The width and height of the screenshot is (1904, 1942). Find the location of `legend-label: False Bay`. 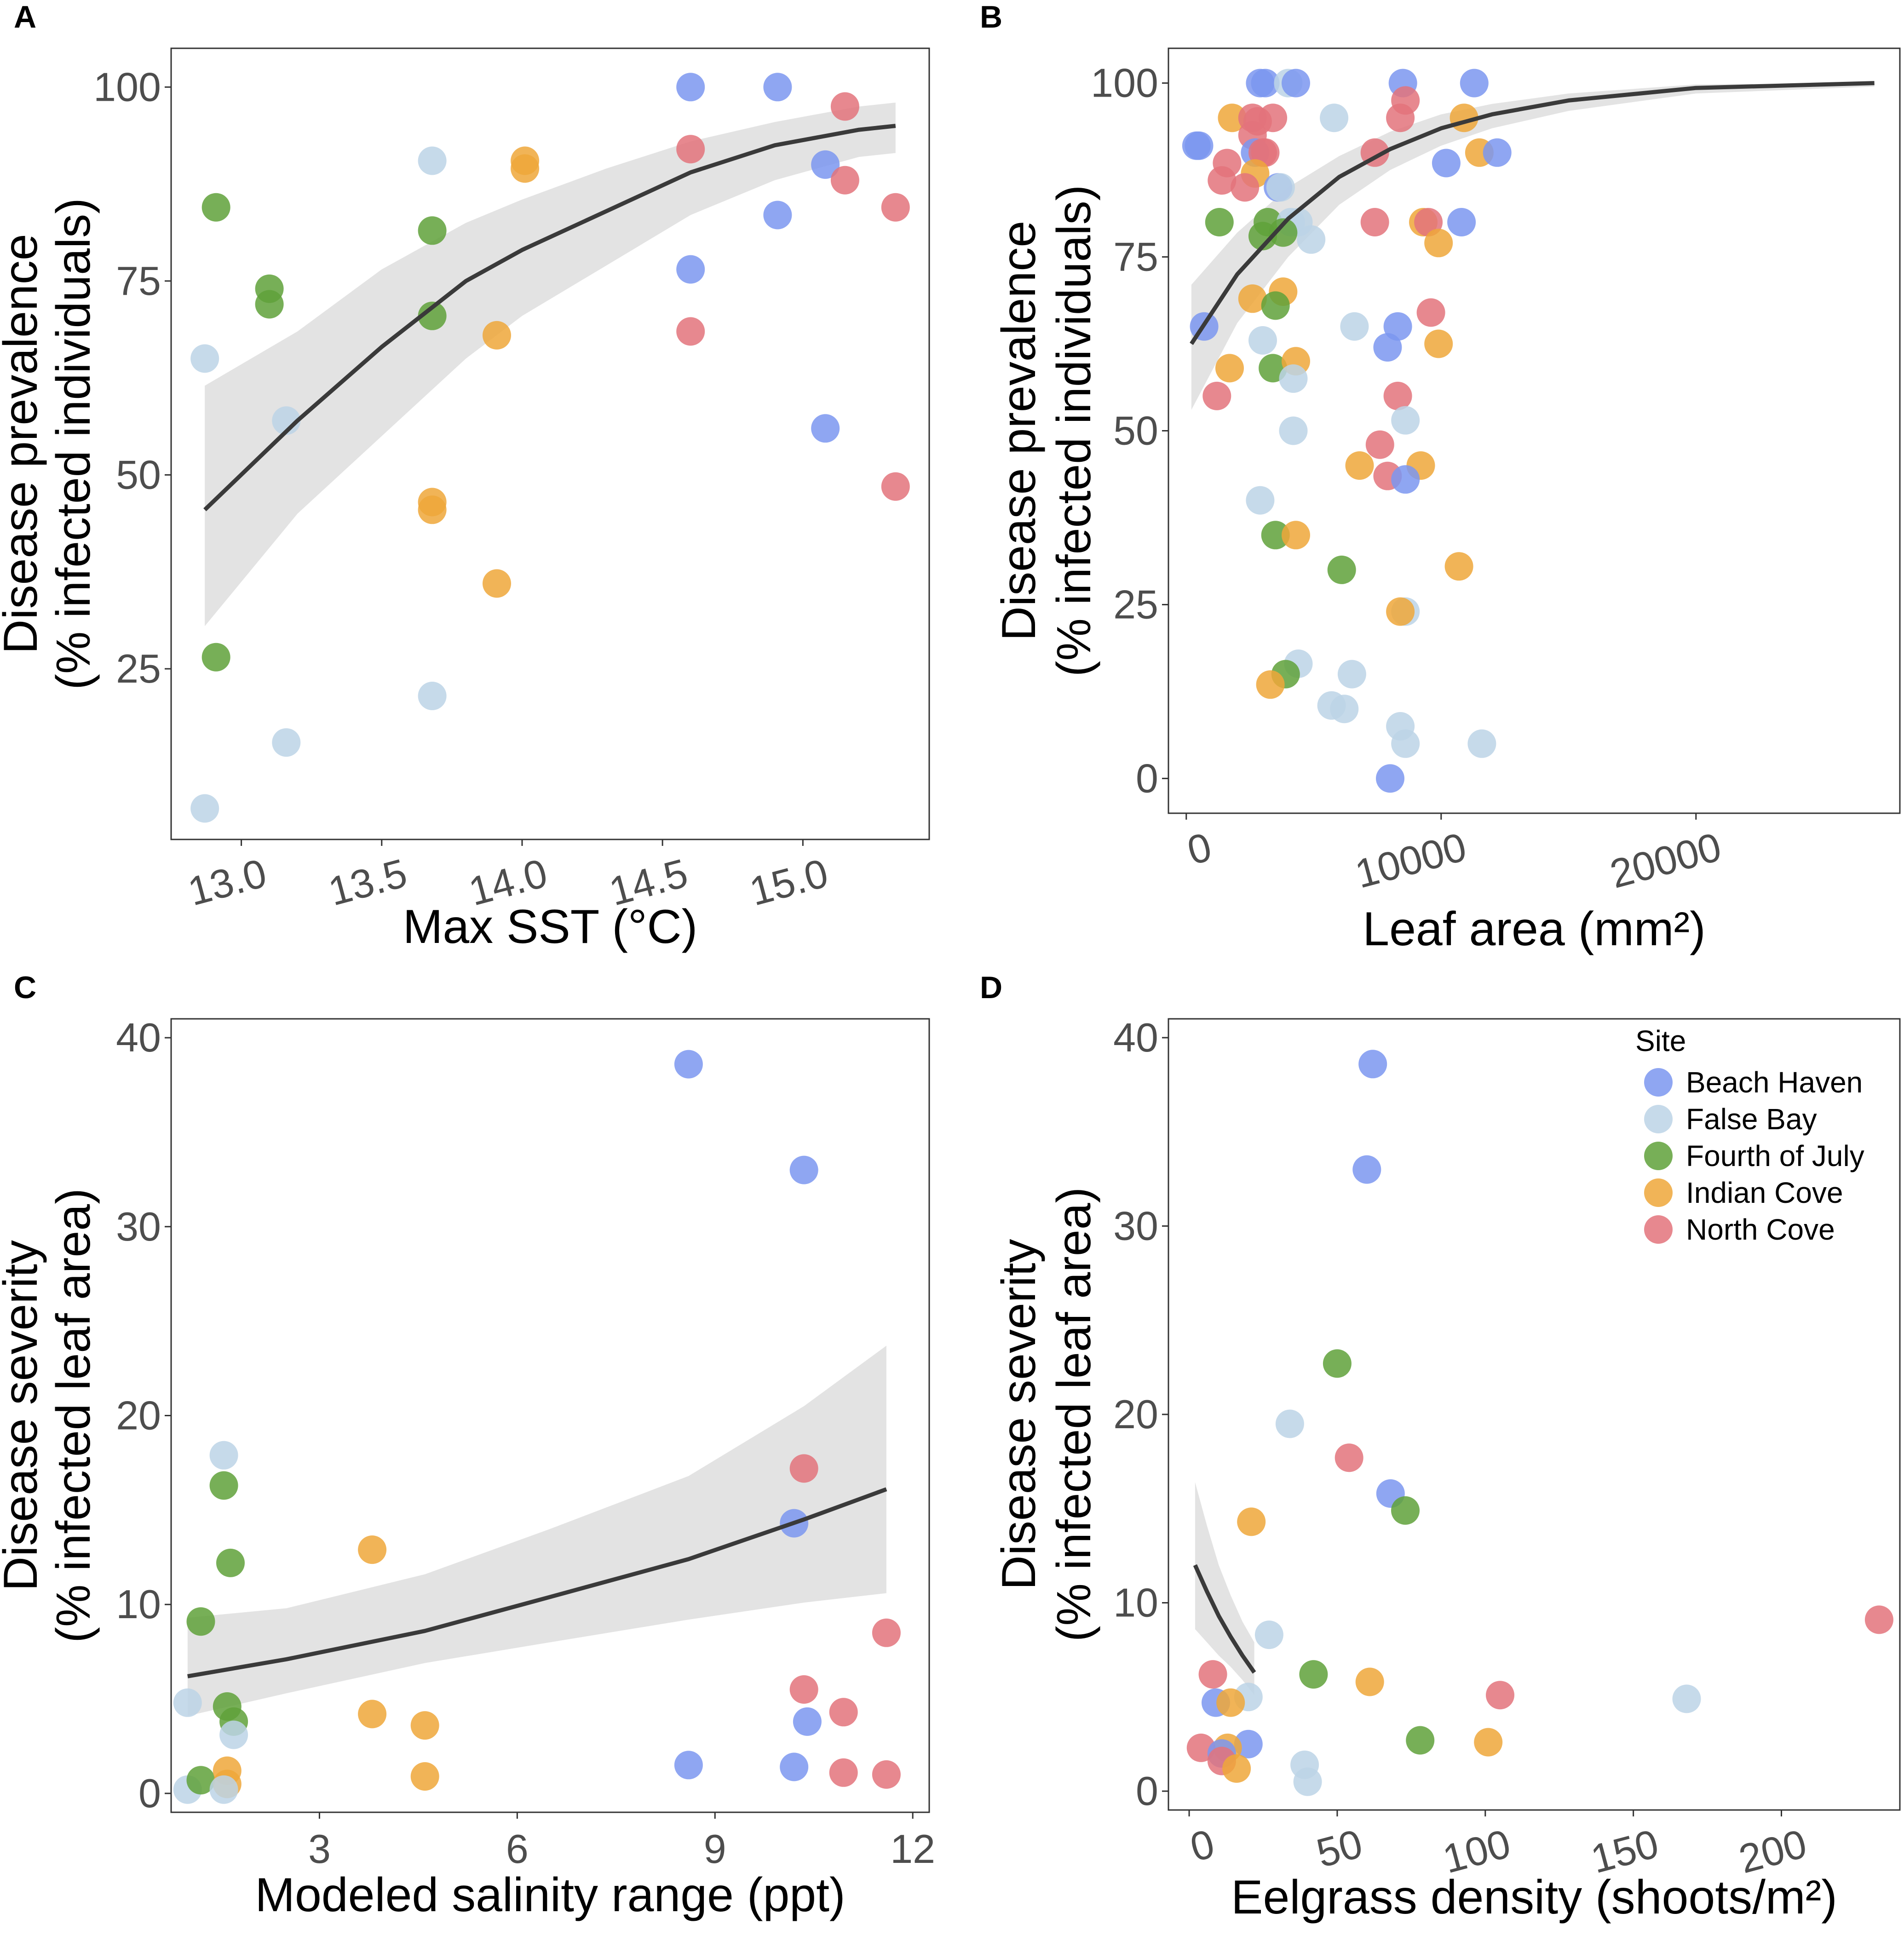

legend-label: False Bay is located at coordinates (1751, 1119).